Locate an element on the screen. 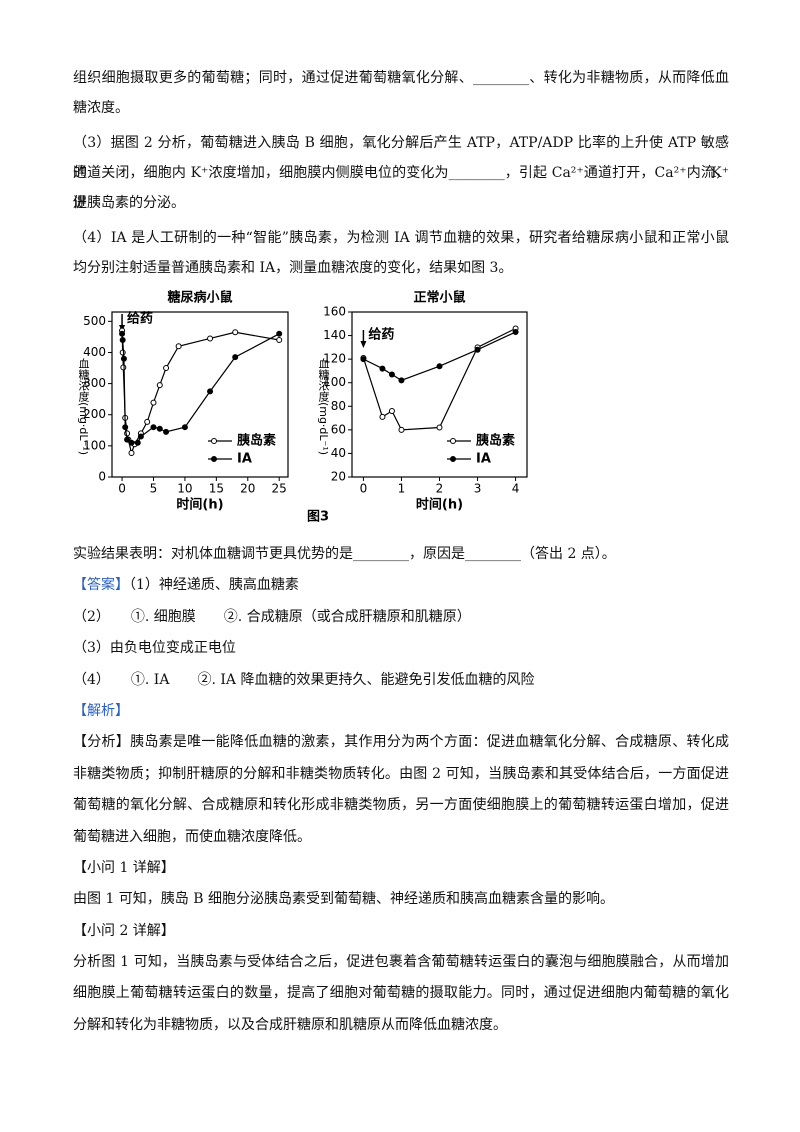 The image size is (800, 1132). text-line: 糖浓度。 is located at coordinates (401, 108).